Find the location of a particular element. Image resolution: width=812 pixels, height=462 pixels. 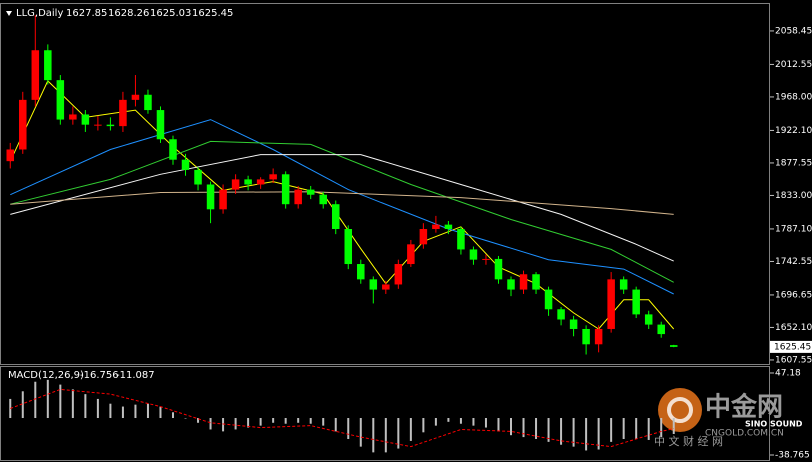

y-tick-label: 2058.45 is located at coordinates (793, 31).